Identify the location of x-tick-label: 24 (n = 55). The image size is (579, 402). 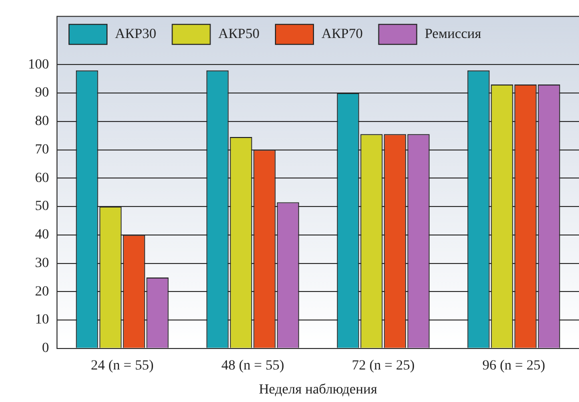
(122, 366).